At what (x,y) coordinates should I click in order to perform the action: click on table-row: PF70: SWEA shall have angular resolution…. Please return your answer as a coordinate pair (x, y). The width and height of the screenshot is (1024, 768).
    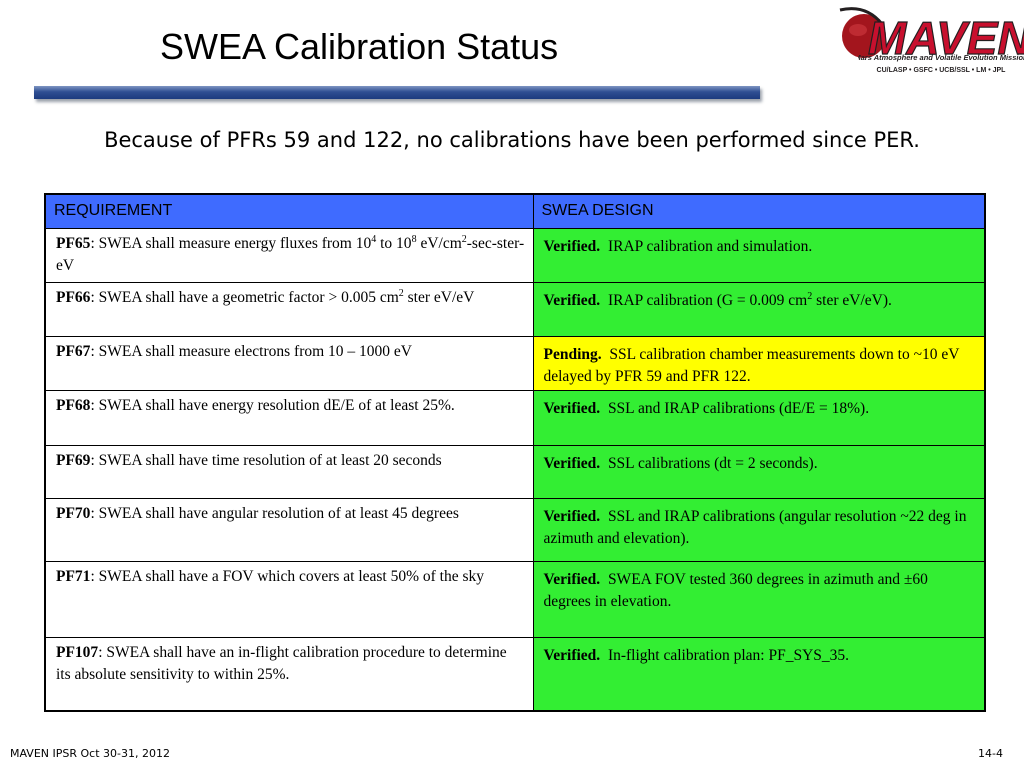
    Looking at the image, I should click on (515, 529).